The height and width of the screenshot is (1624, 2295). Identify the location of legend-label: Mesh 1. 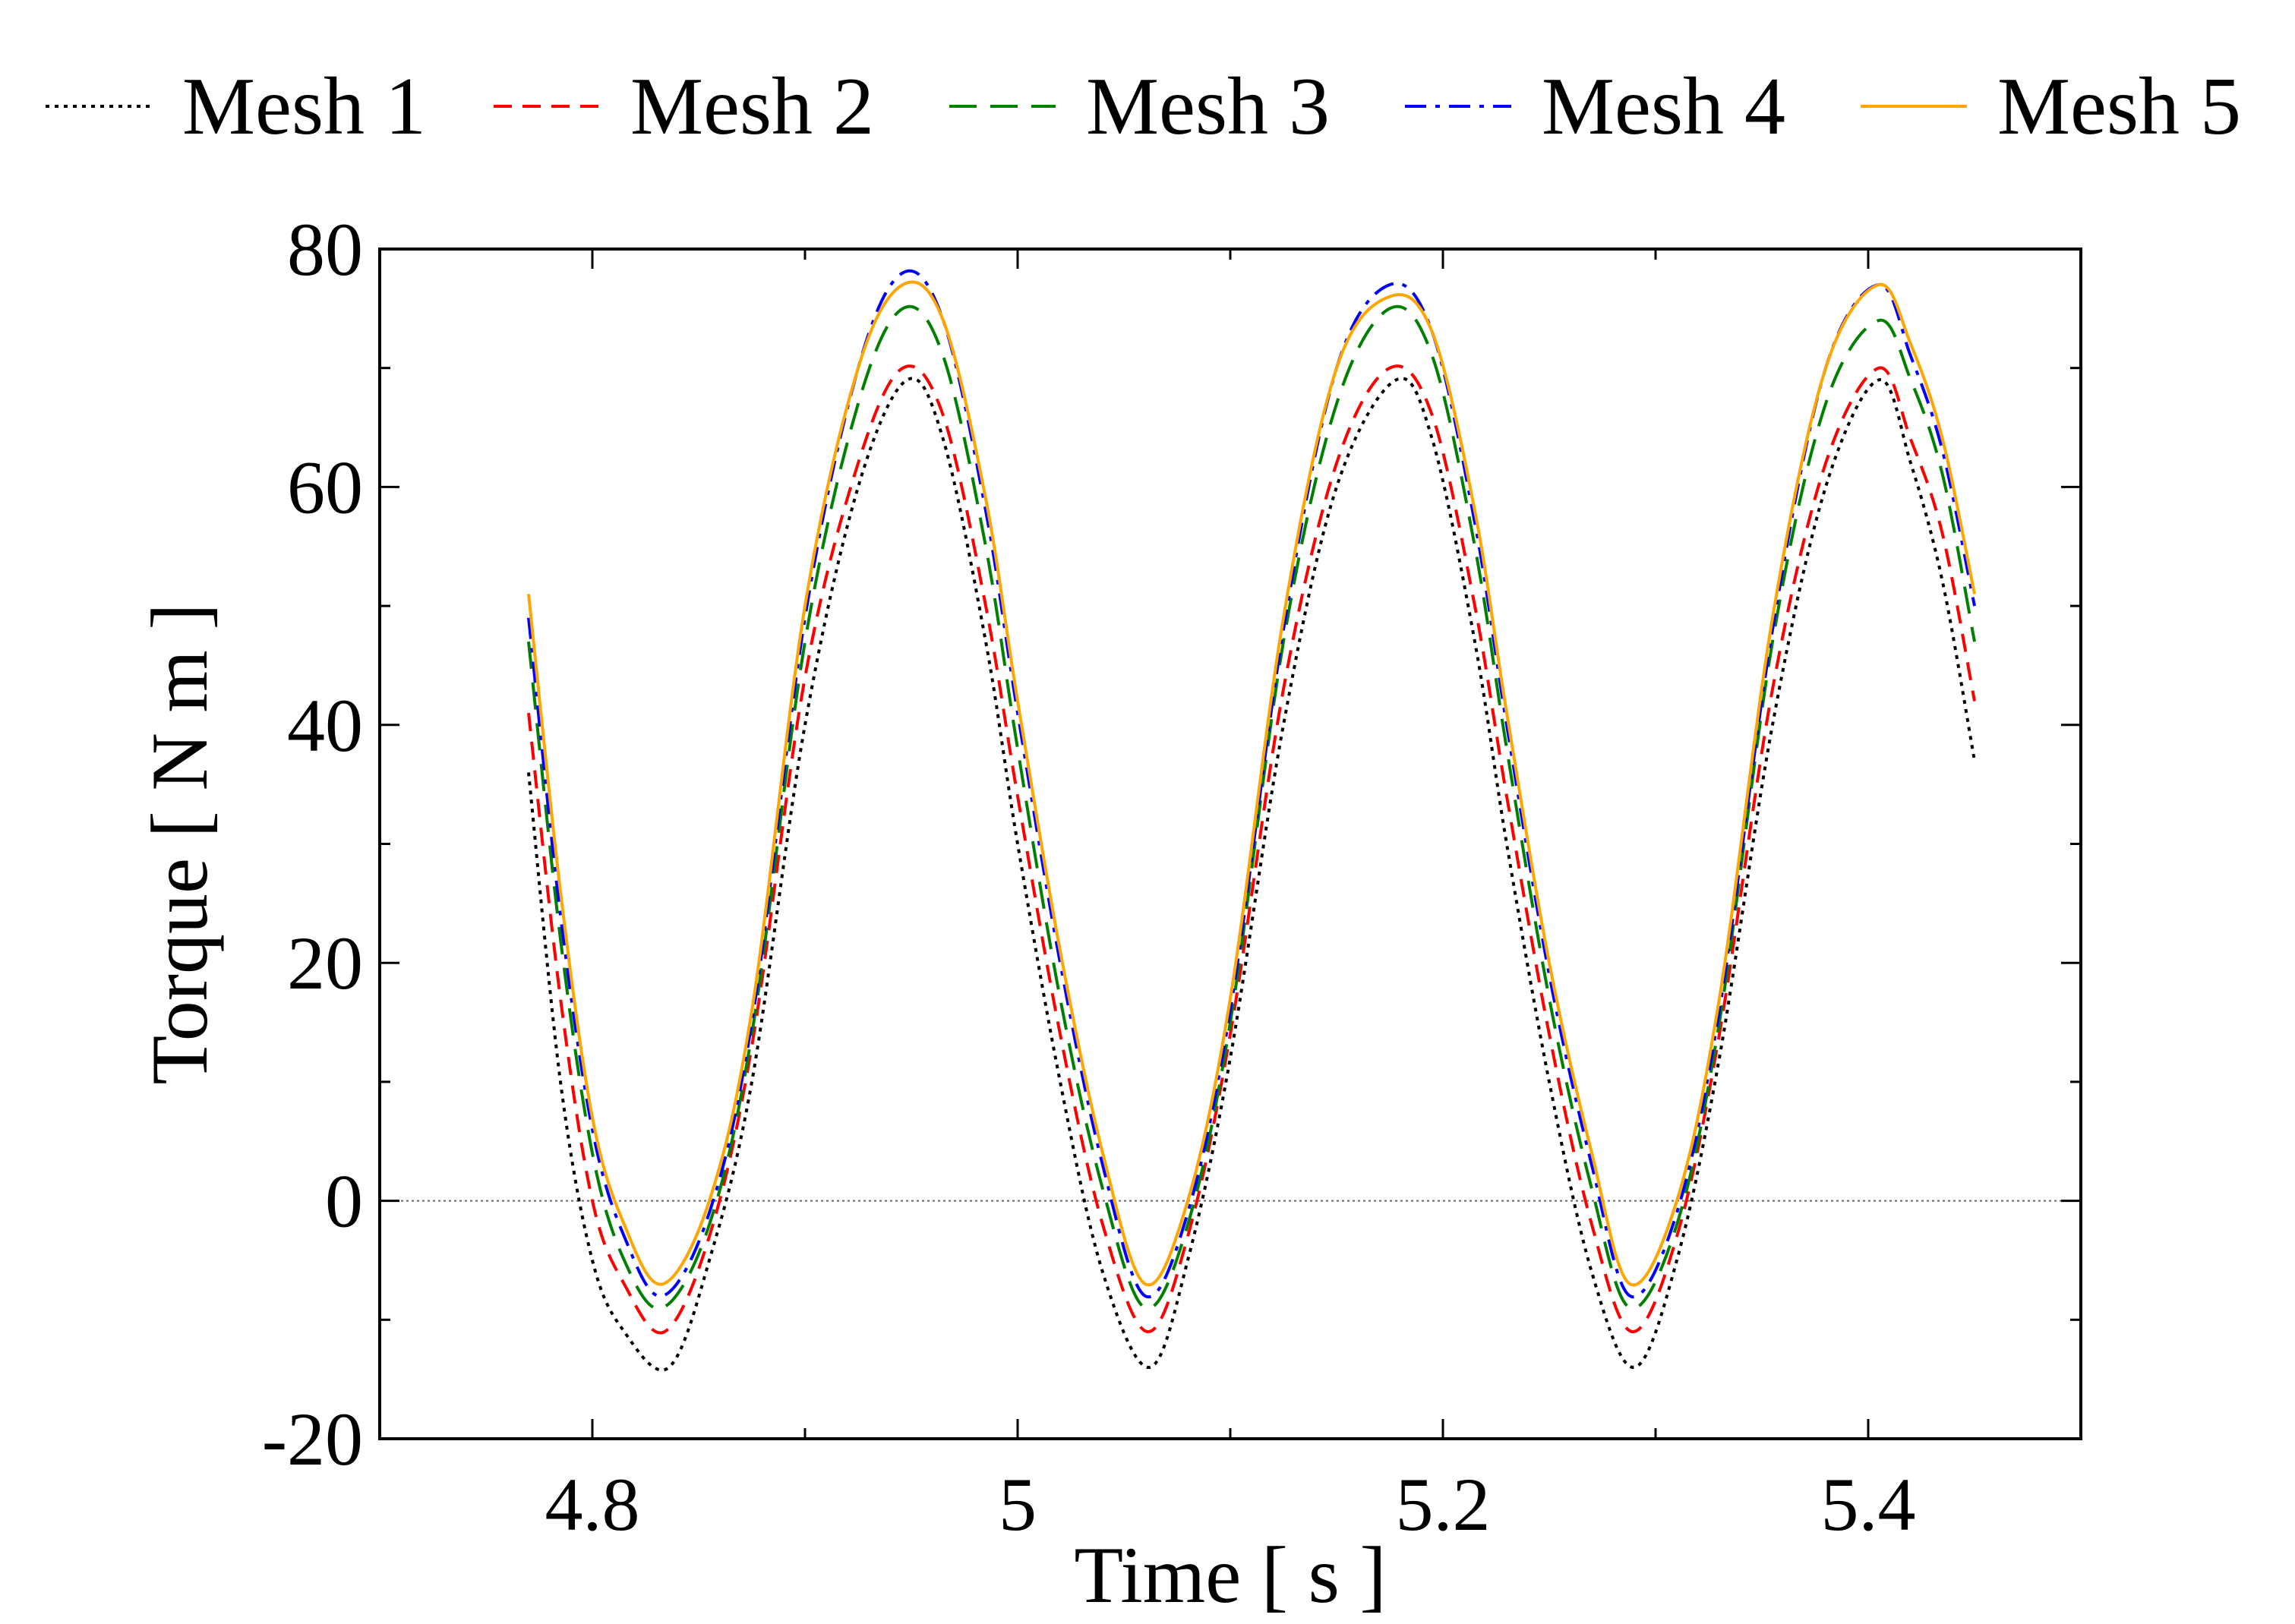
(304, 106).